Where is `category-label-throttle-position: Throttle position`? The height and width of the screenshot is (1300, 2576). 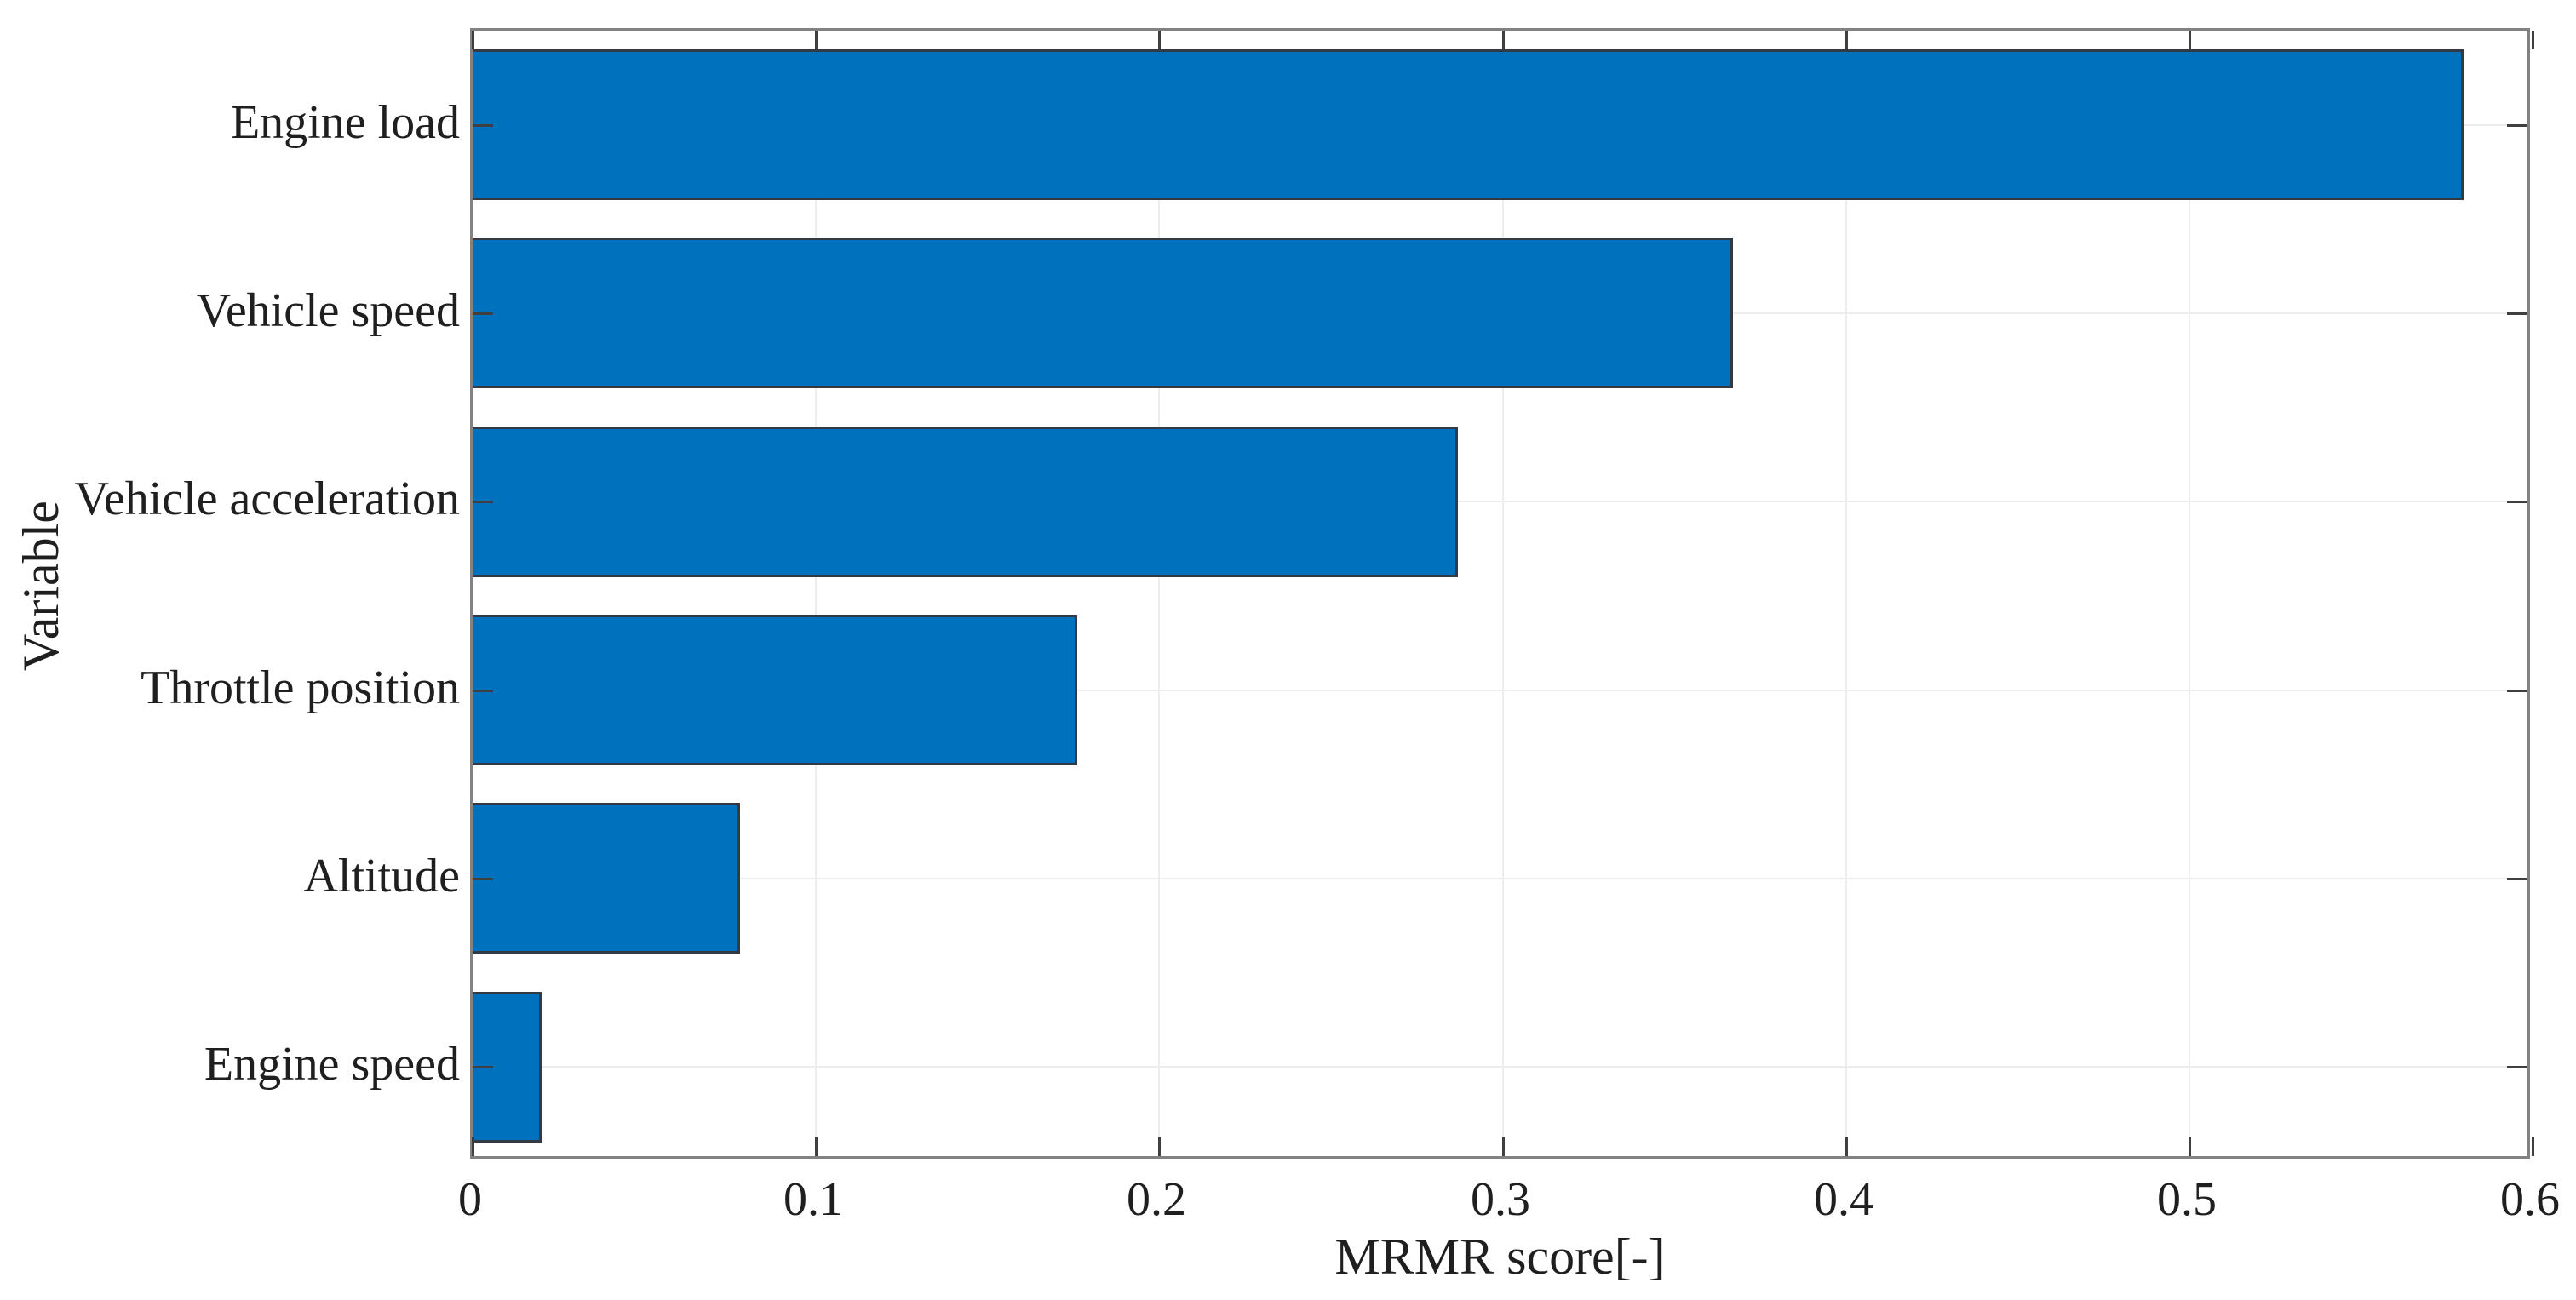 category-label-throttle-position: Throttle position is located at coordinates (300, 687).